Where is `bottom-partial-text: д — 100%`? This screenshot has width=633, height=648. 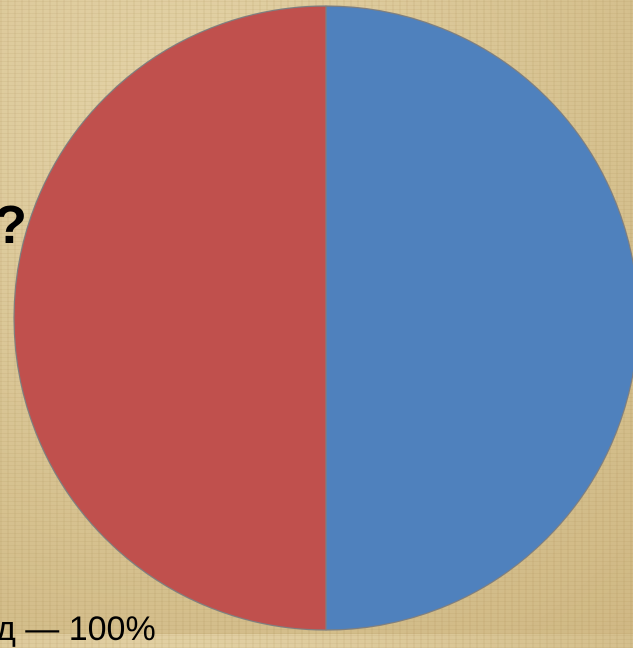
bottom-partial-text: д — 100% is located at coordinates (78, 629).